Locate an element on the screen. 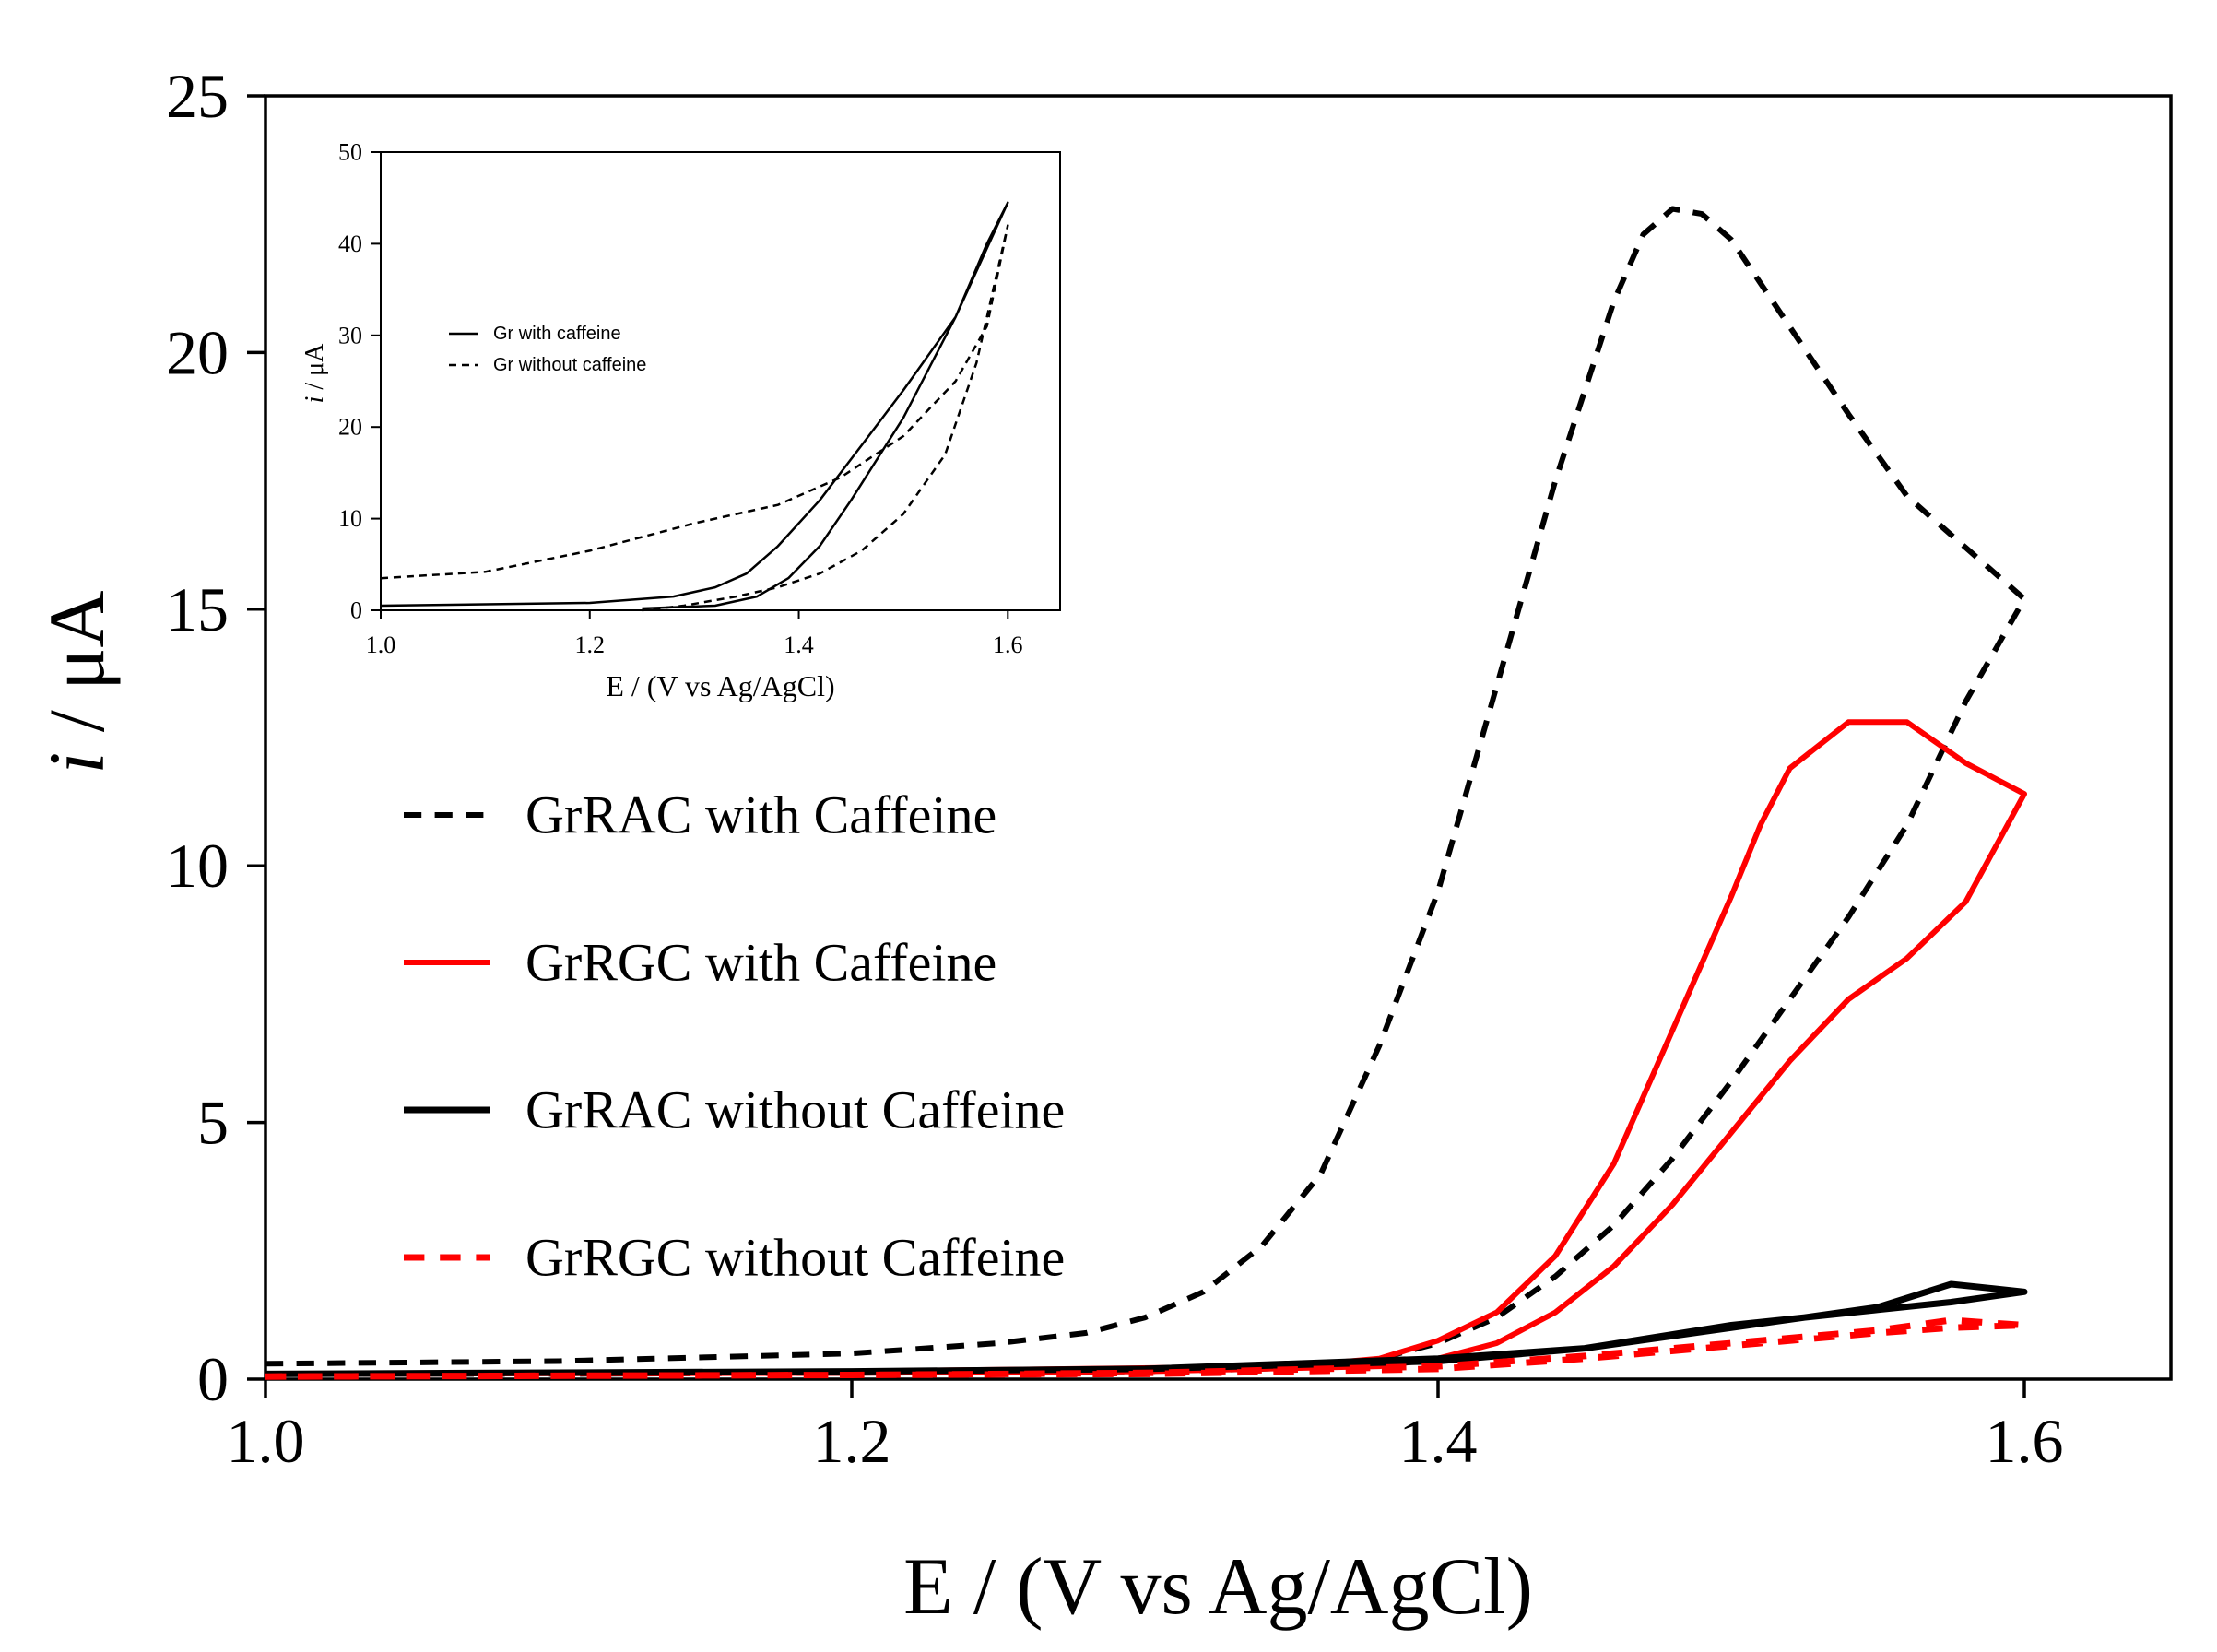 This screenshot has height=1652, width=2217. main-x-axis-label: E / (V vs Ag/AgCl) is located at coordinates (1218, 1587).